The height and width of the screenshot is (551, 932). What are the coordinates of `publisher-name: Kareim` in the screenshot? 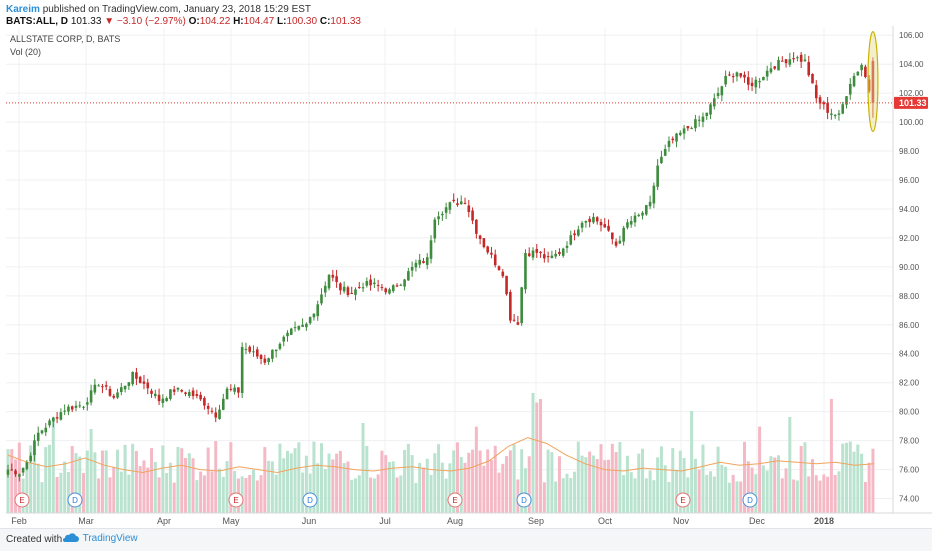 It's located at (23, 9).